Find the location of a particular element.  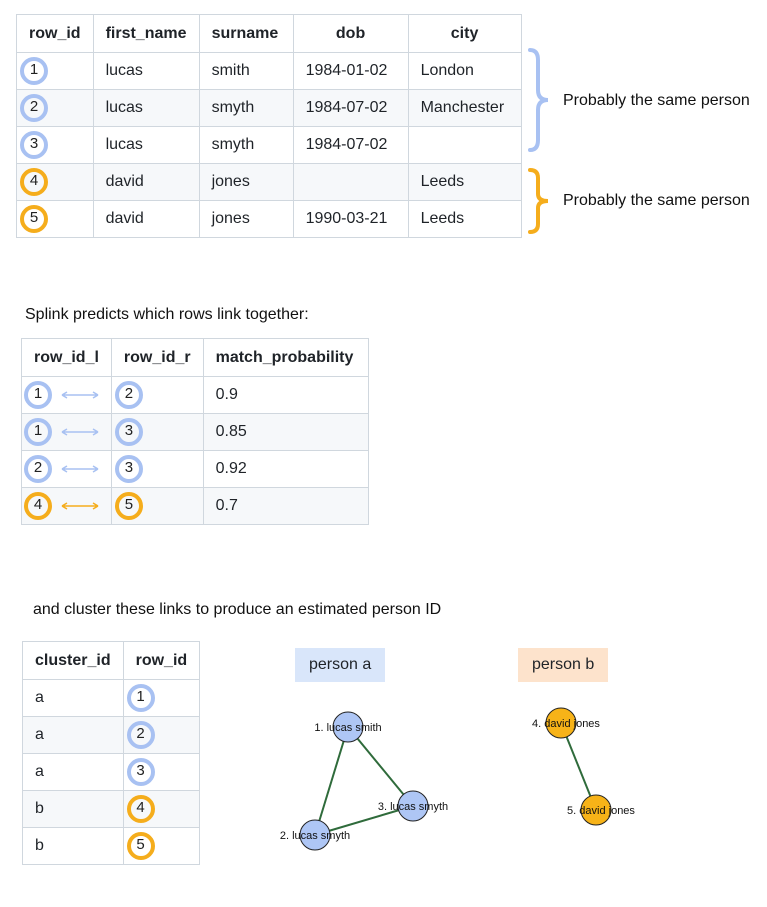

dob-cell: 1990-03-21 is located at coordinates (350, 219).